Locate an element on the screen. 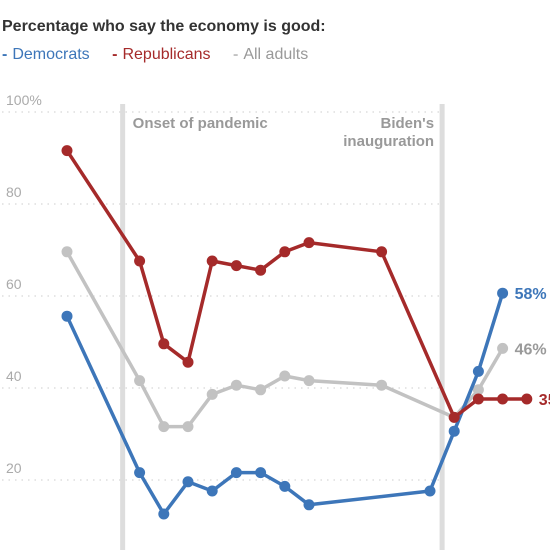 The height and width of the screenshot is (550, 550). legend-swatch-republicans: - is located at coordinates (115, 54).